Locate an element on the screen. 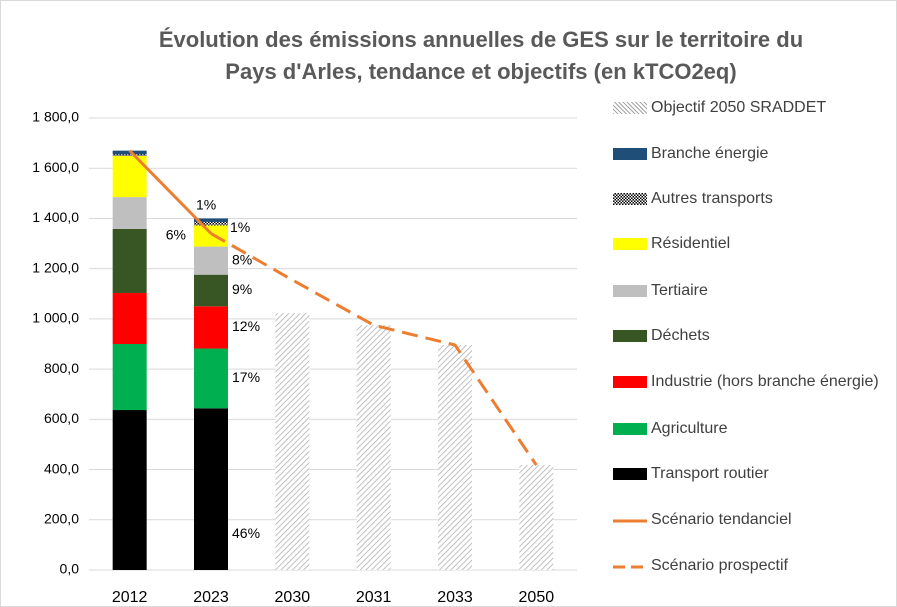 The height and width of the screenshot is (607, 897). legend-item: Tertiaire is located at coordinates (748, 291).